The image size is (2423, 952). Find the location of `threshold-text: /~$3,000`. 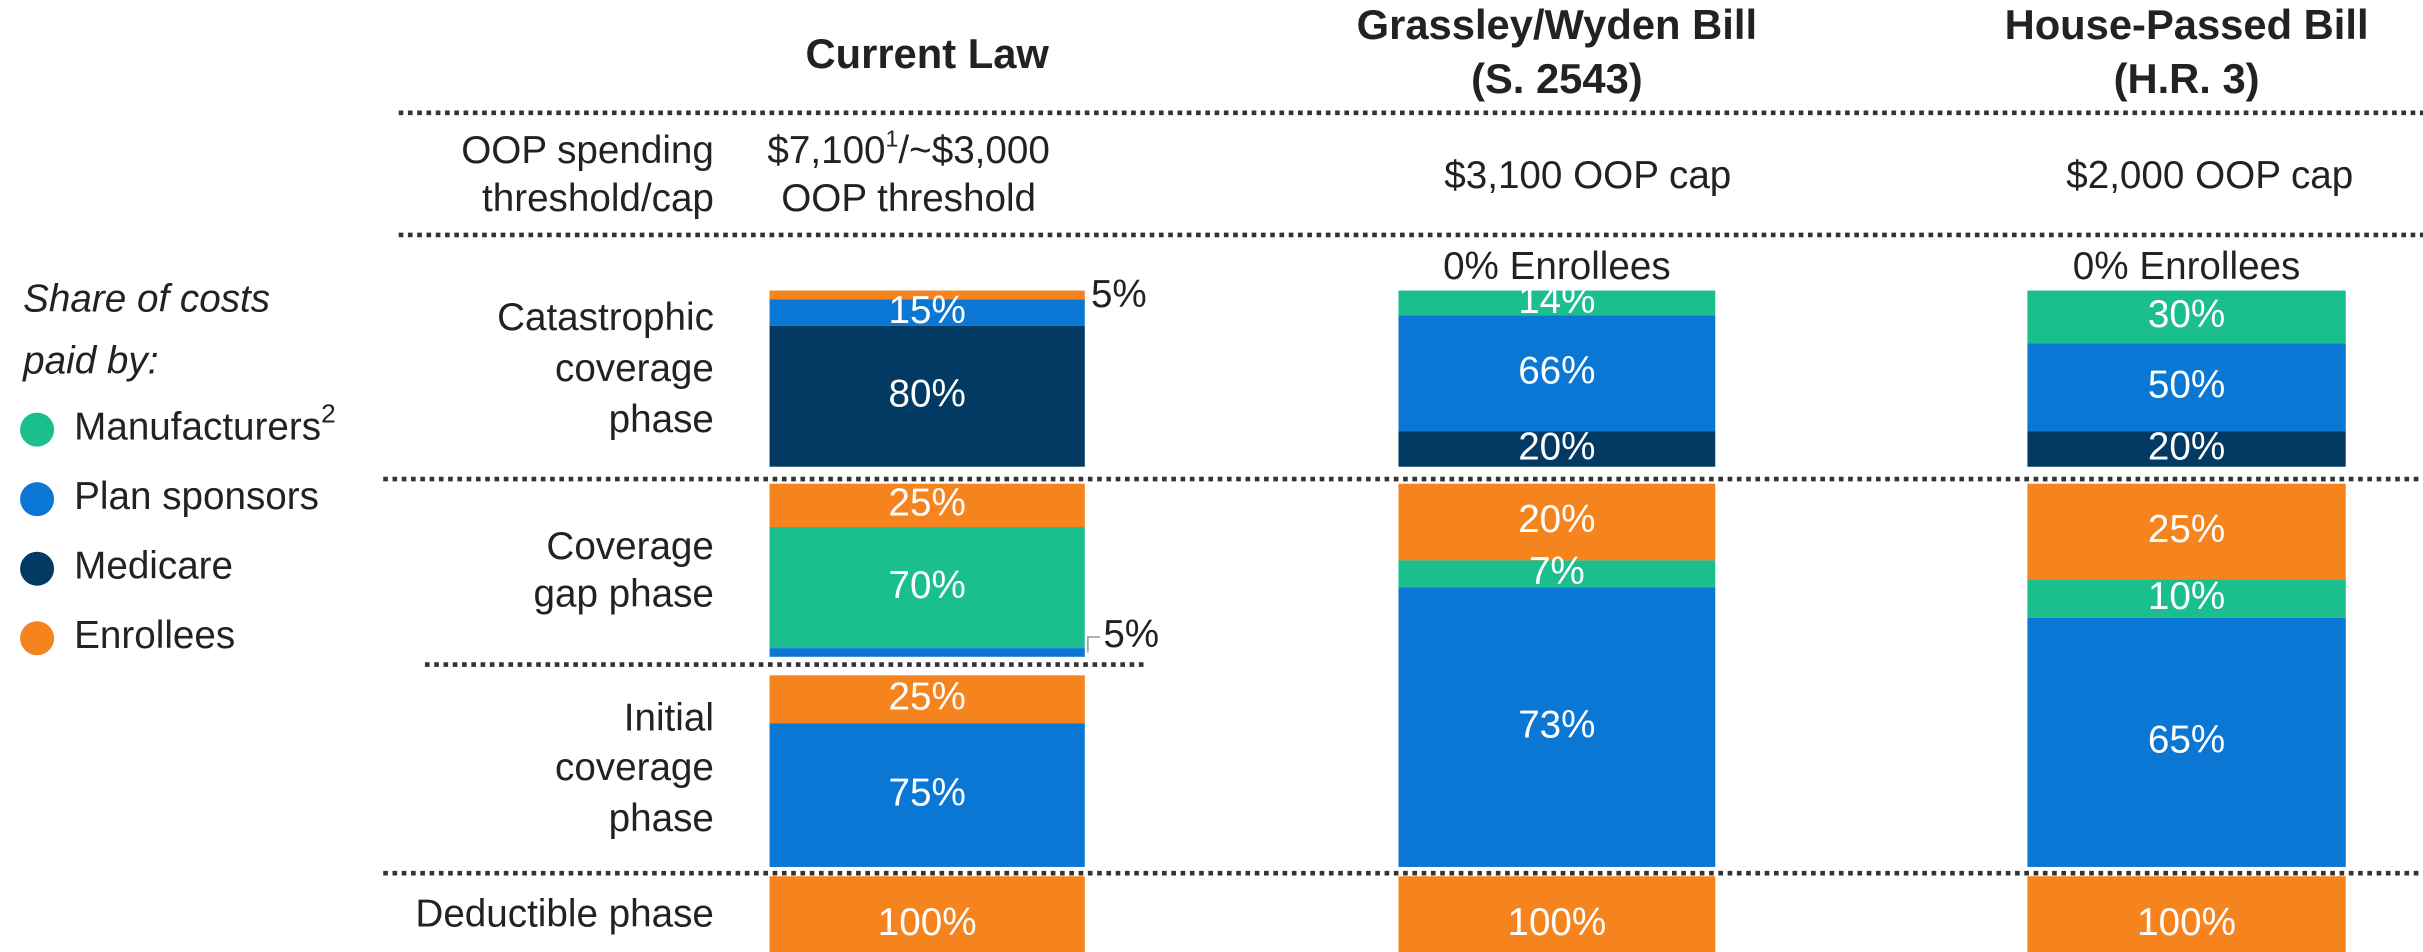

threshold-text: /~$3,000 is located at coordinates (973, 150).